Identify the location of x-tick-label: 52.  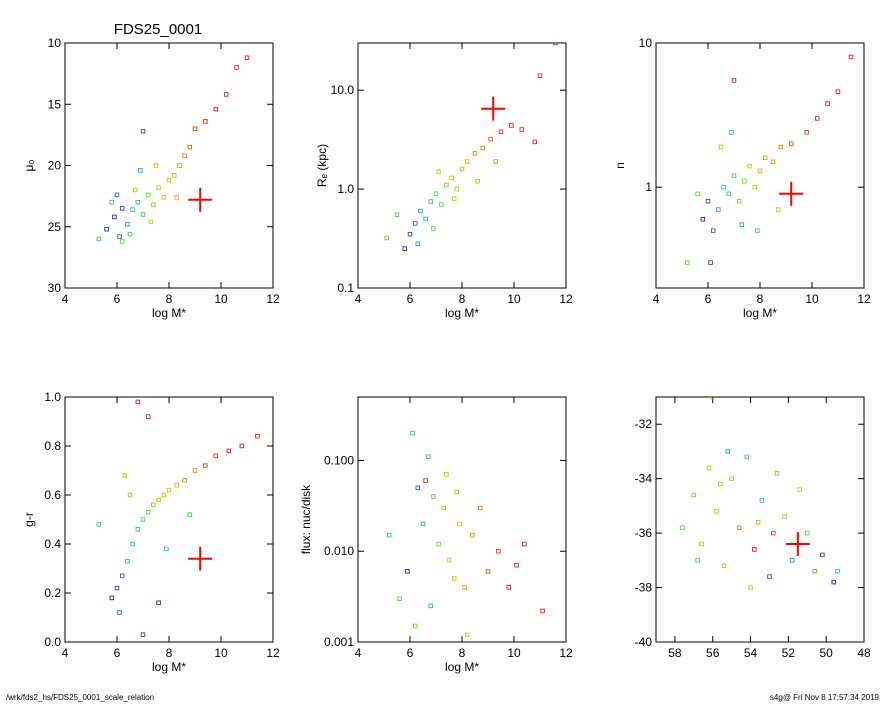
(789, 653).